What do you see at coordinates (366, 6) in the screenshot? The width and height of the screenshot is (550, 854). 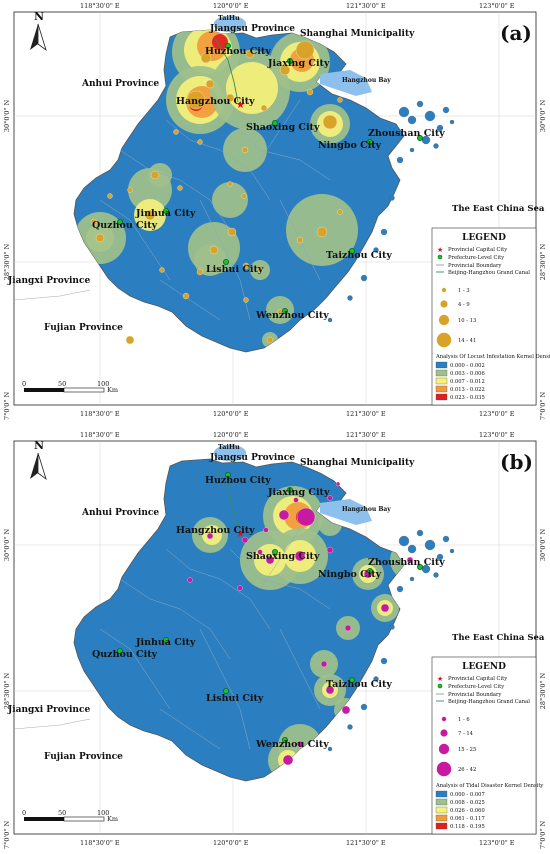 I see `top-tick-label: 121°30'0" E` at bounding box center [366, 6].